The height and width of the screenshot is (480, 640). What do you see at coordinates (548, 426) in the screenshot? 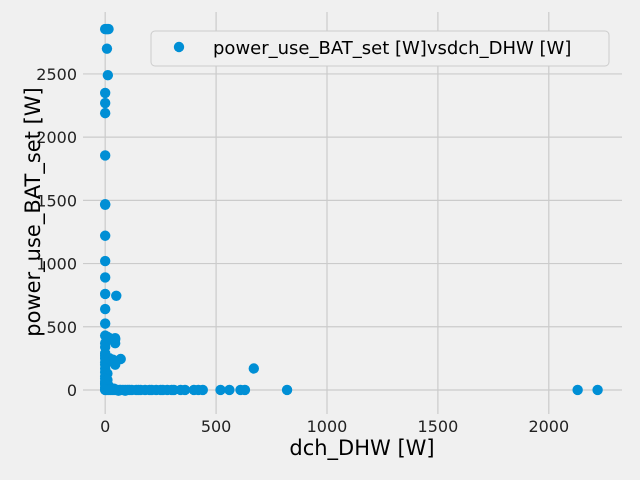
I see `x-tick-label: 2000` at bounding box center [548, 426].